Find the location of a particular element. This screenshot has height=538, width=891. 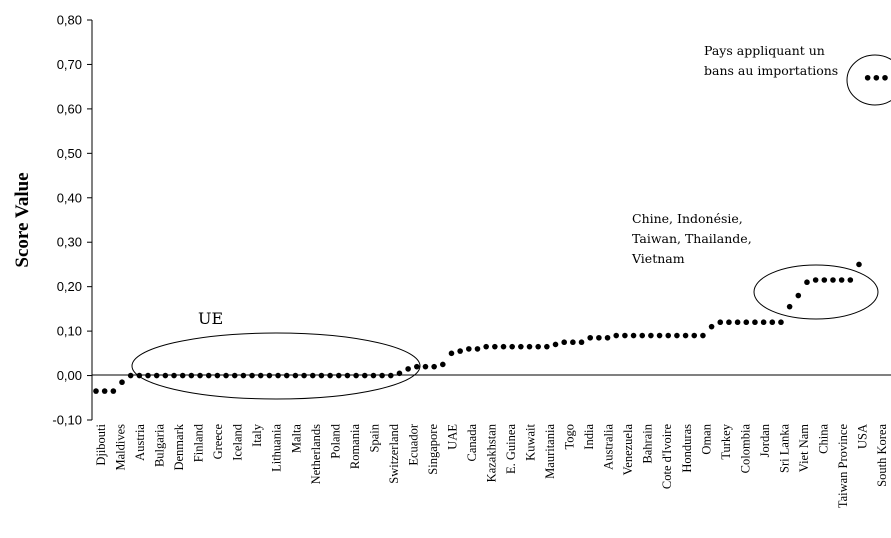

x-tick-label: Netherlands is located at coordinates (316, 454).